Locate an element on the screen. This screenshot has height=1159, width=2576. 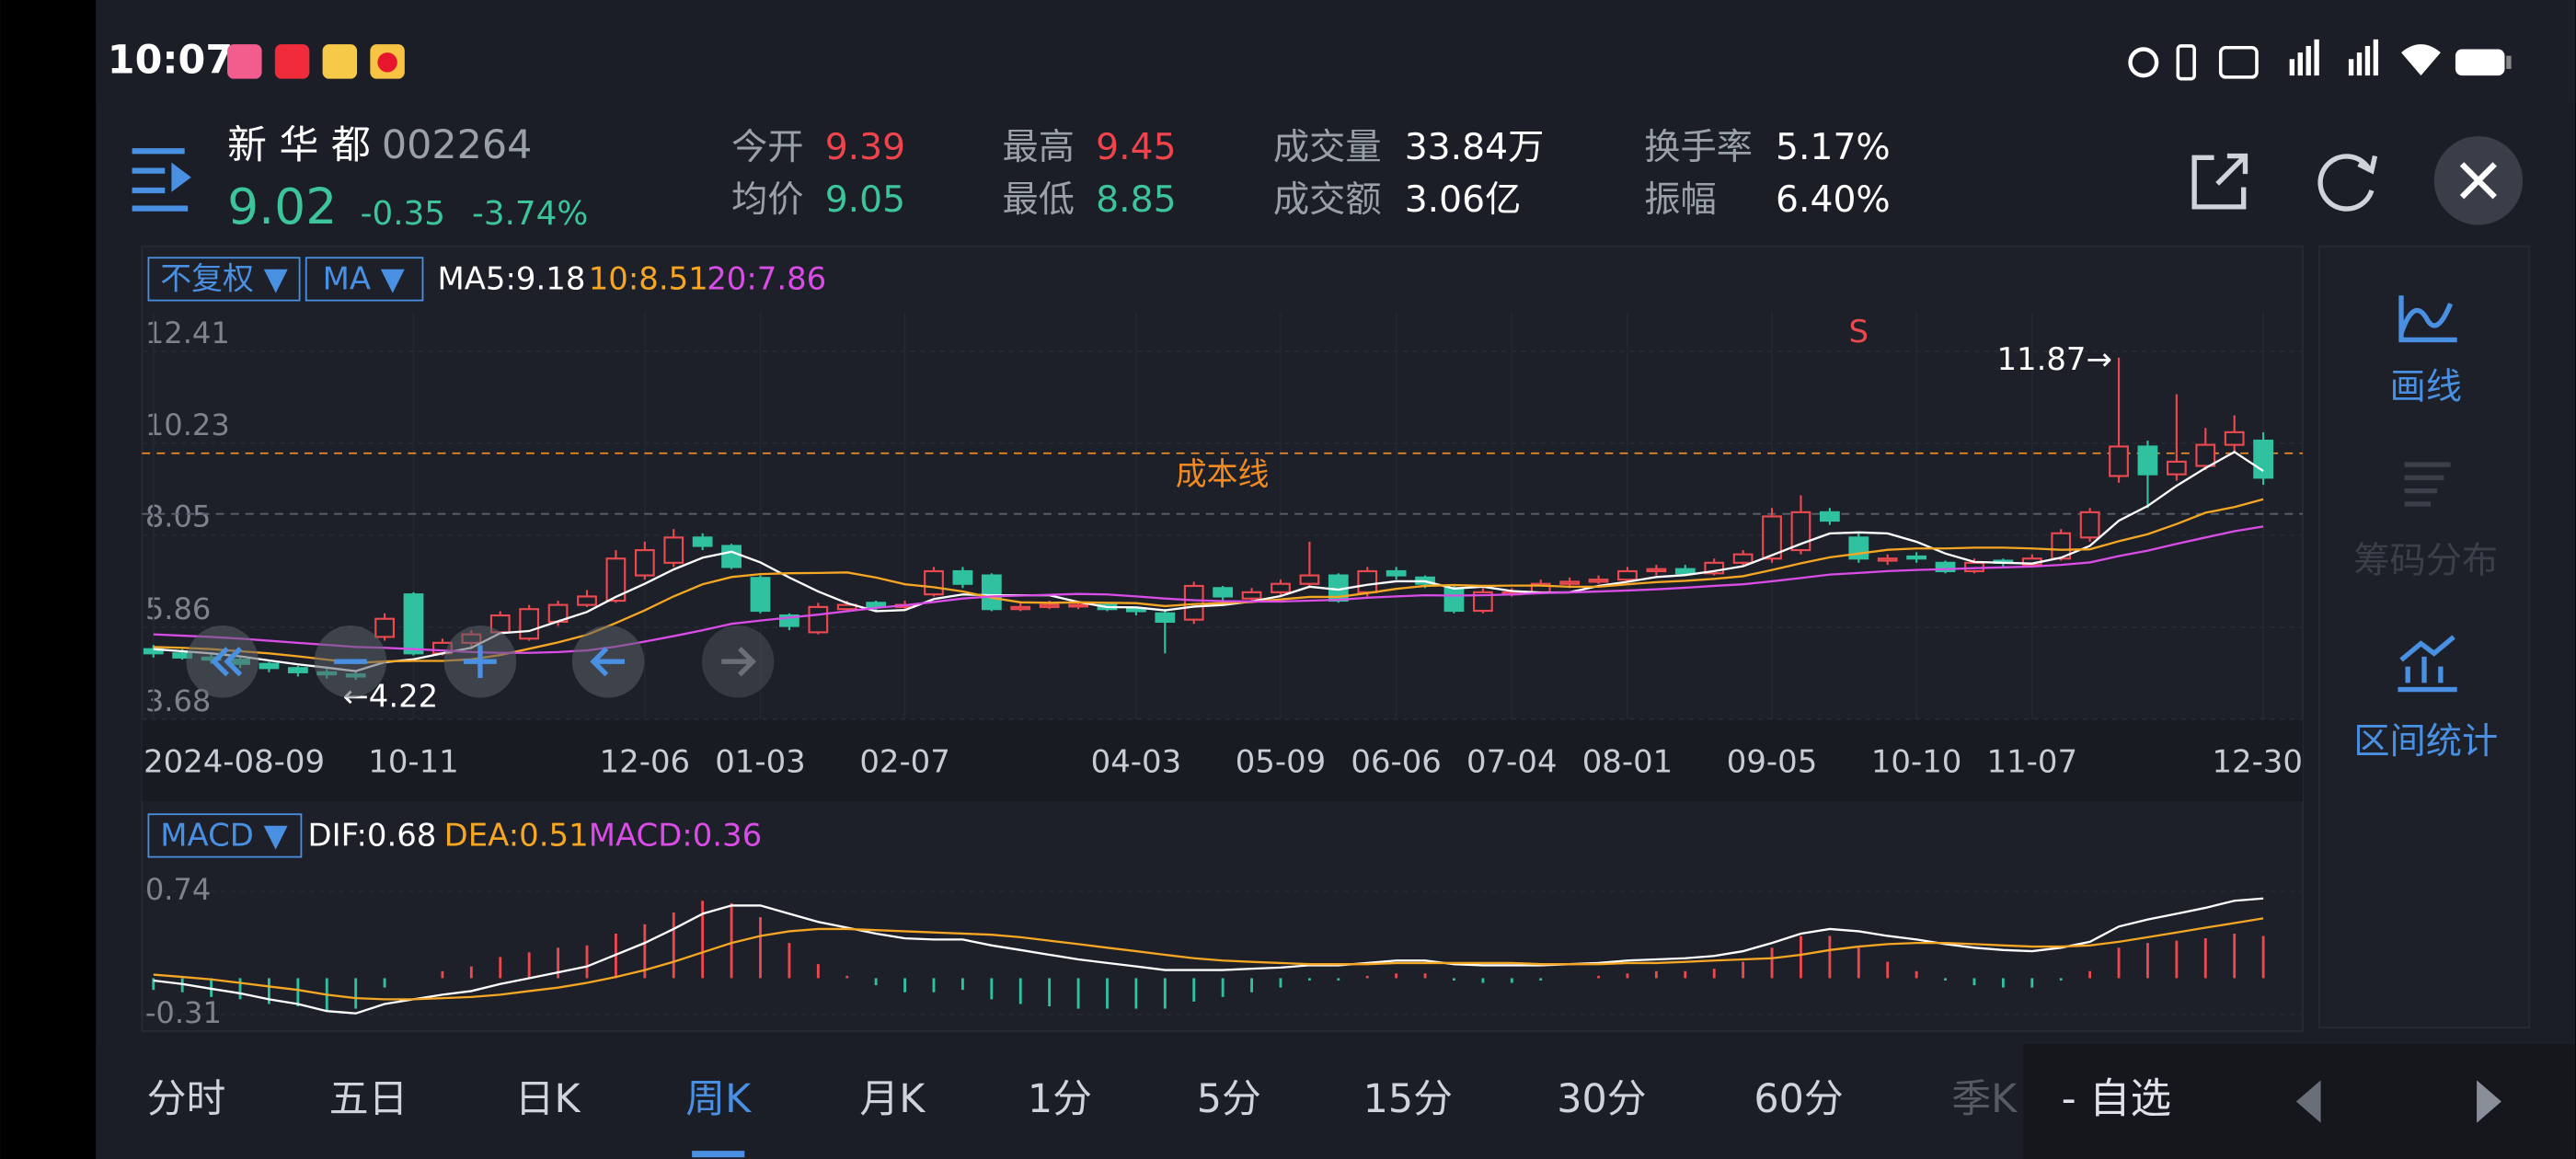
stat-label: 换手率 is located at coordinates (1698, 147).